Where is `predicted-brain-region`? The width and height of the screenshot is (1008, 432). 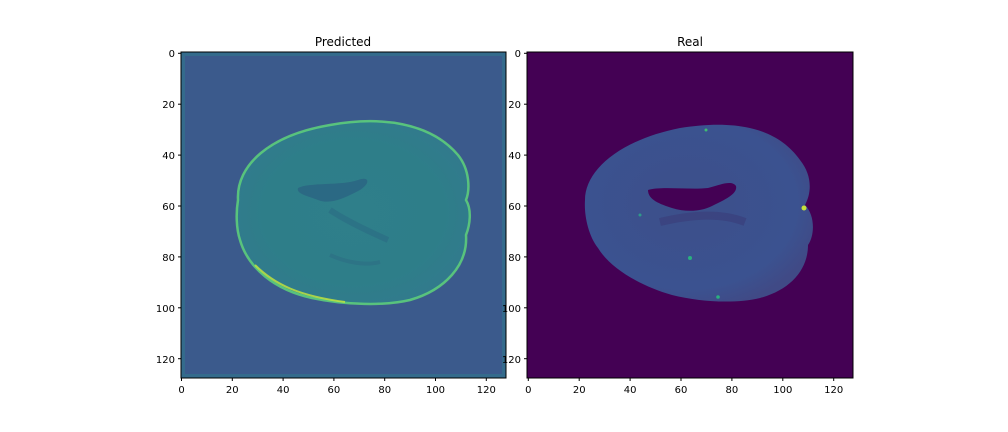
predicted-brain-region is located at coordinates (353, 212).